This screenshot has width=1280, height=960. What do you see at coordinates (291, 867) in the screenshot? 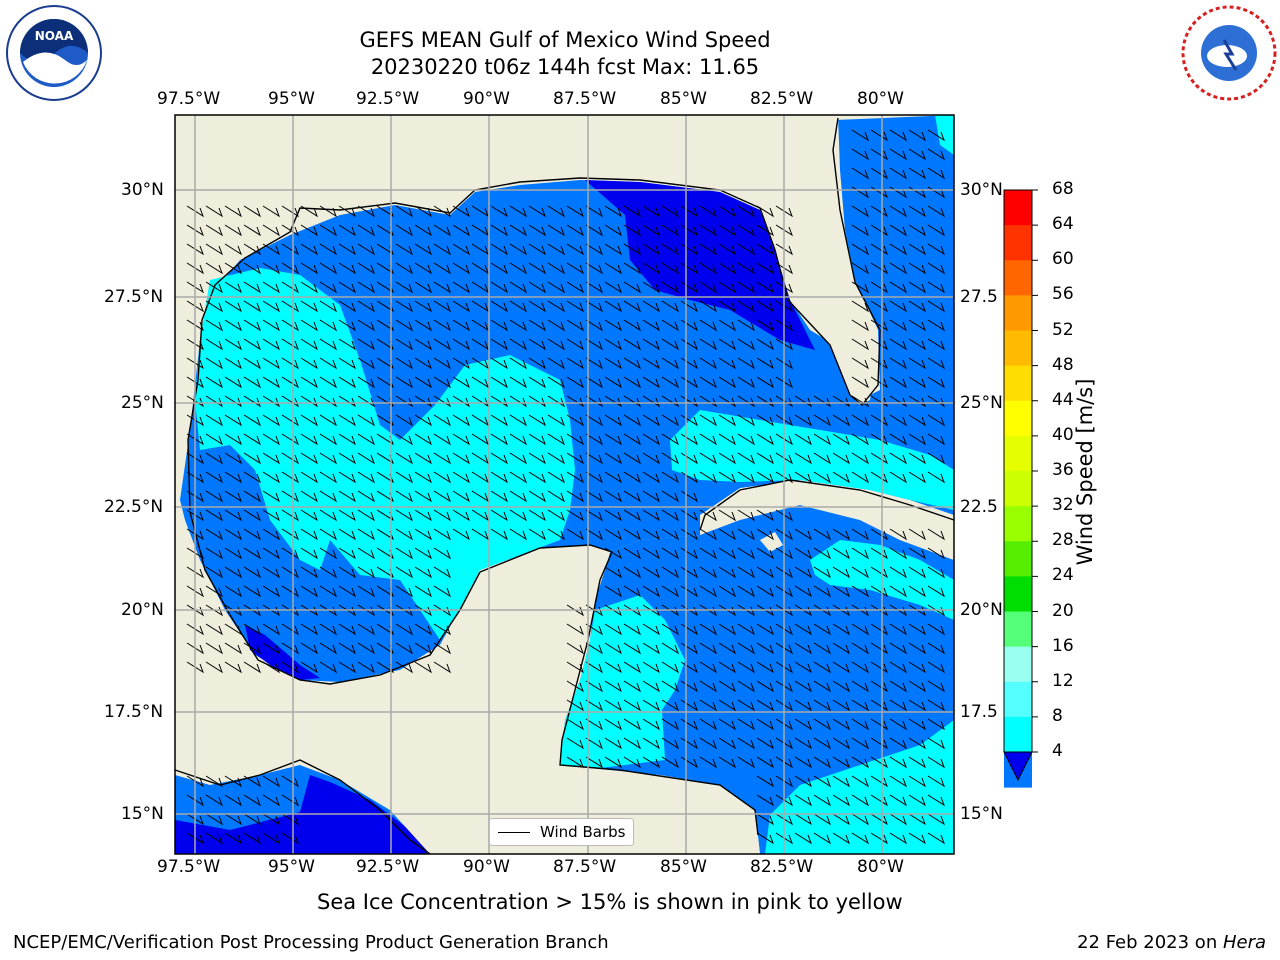
I see `lon-label-bottom: 95°W` at bounding box center [291, 867].